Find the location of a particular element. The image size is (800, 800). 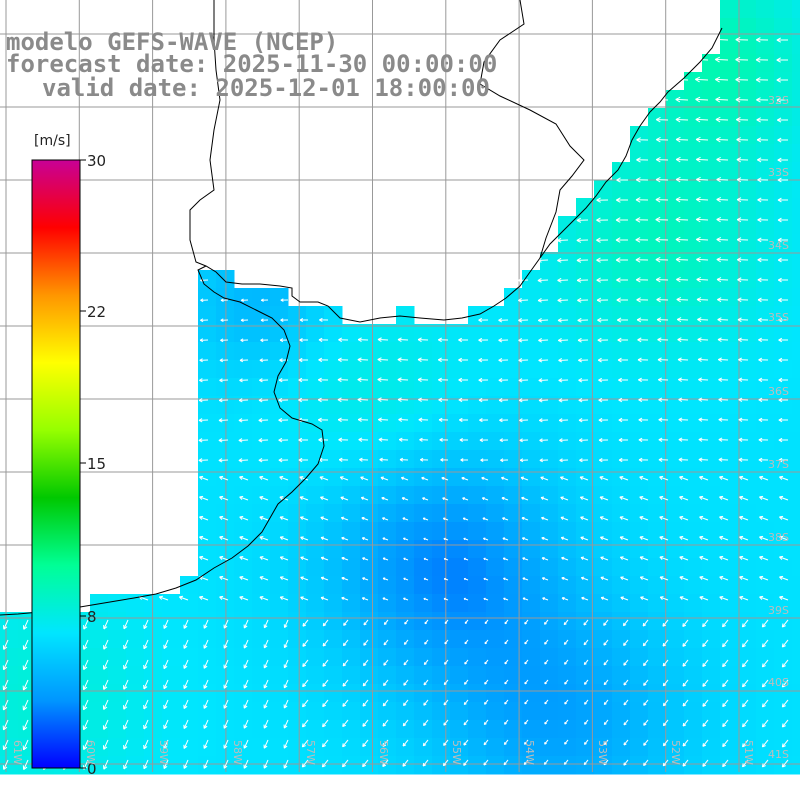

lat-label-37s: 37S is located at coordinates (778, 464).